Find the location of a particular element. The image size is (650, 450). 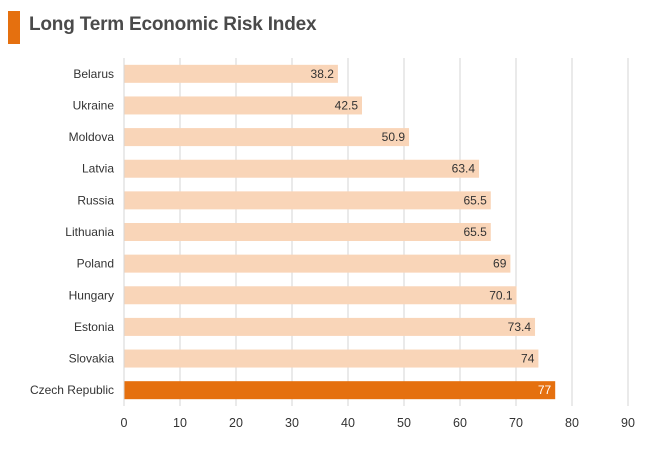

bar-estonia is located at coordinates (330, 326).